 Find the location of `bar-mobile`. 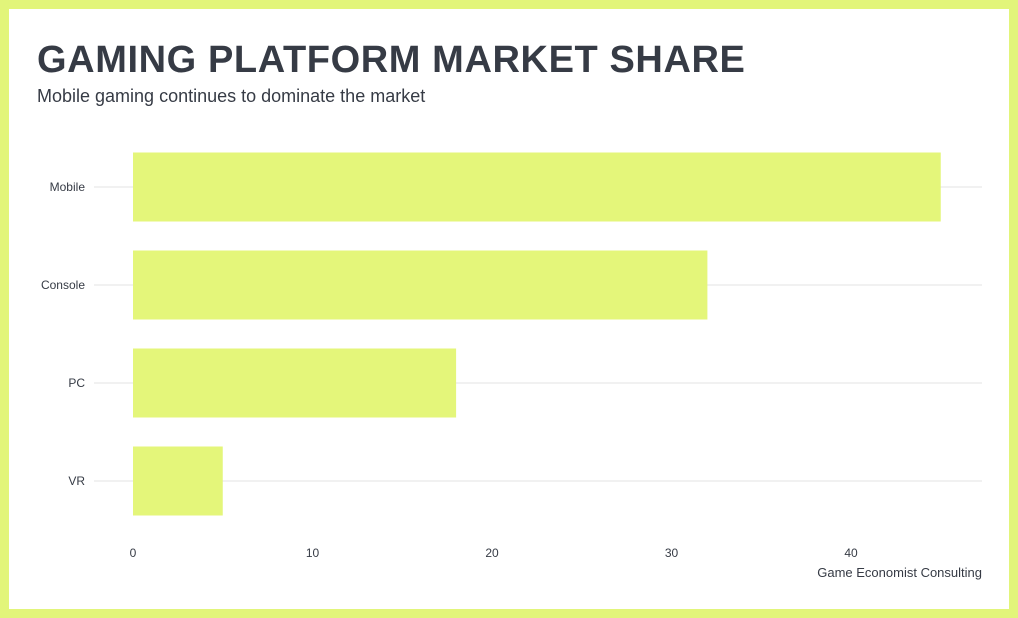

bar-mobile is located at coordinates (537, 187).